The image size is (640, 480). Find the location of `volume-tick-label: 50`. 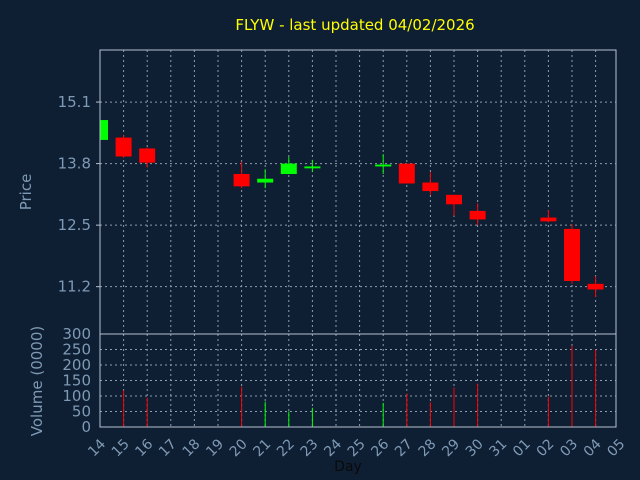

volume-tick-label: 50 is located at coordinates (81, 412).